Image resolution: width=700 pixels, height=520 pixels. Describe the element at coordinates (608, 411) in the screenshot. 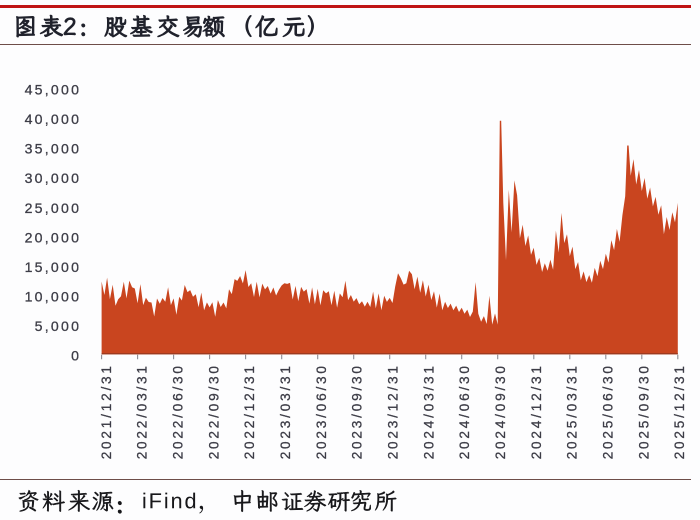

I see `svg-text: 2025/06/30` at that location.